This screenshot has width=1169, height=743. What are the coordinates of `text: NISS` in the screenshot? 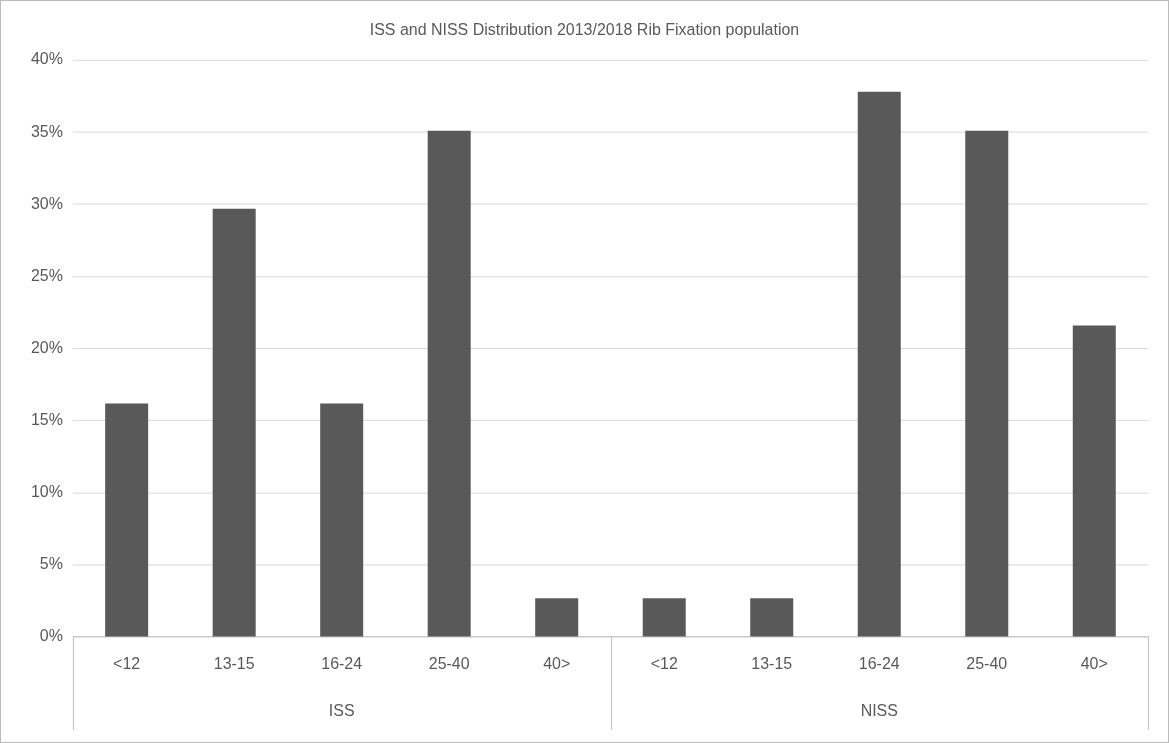 It's located at (879, 711).